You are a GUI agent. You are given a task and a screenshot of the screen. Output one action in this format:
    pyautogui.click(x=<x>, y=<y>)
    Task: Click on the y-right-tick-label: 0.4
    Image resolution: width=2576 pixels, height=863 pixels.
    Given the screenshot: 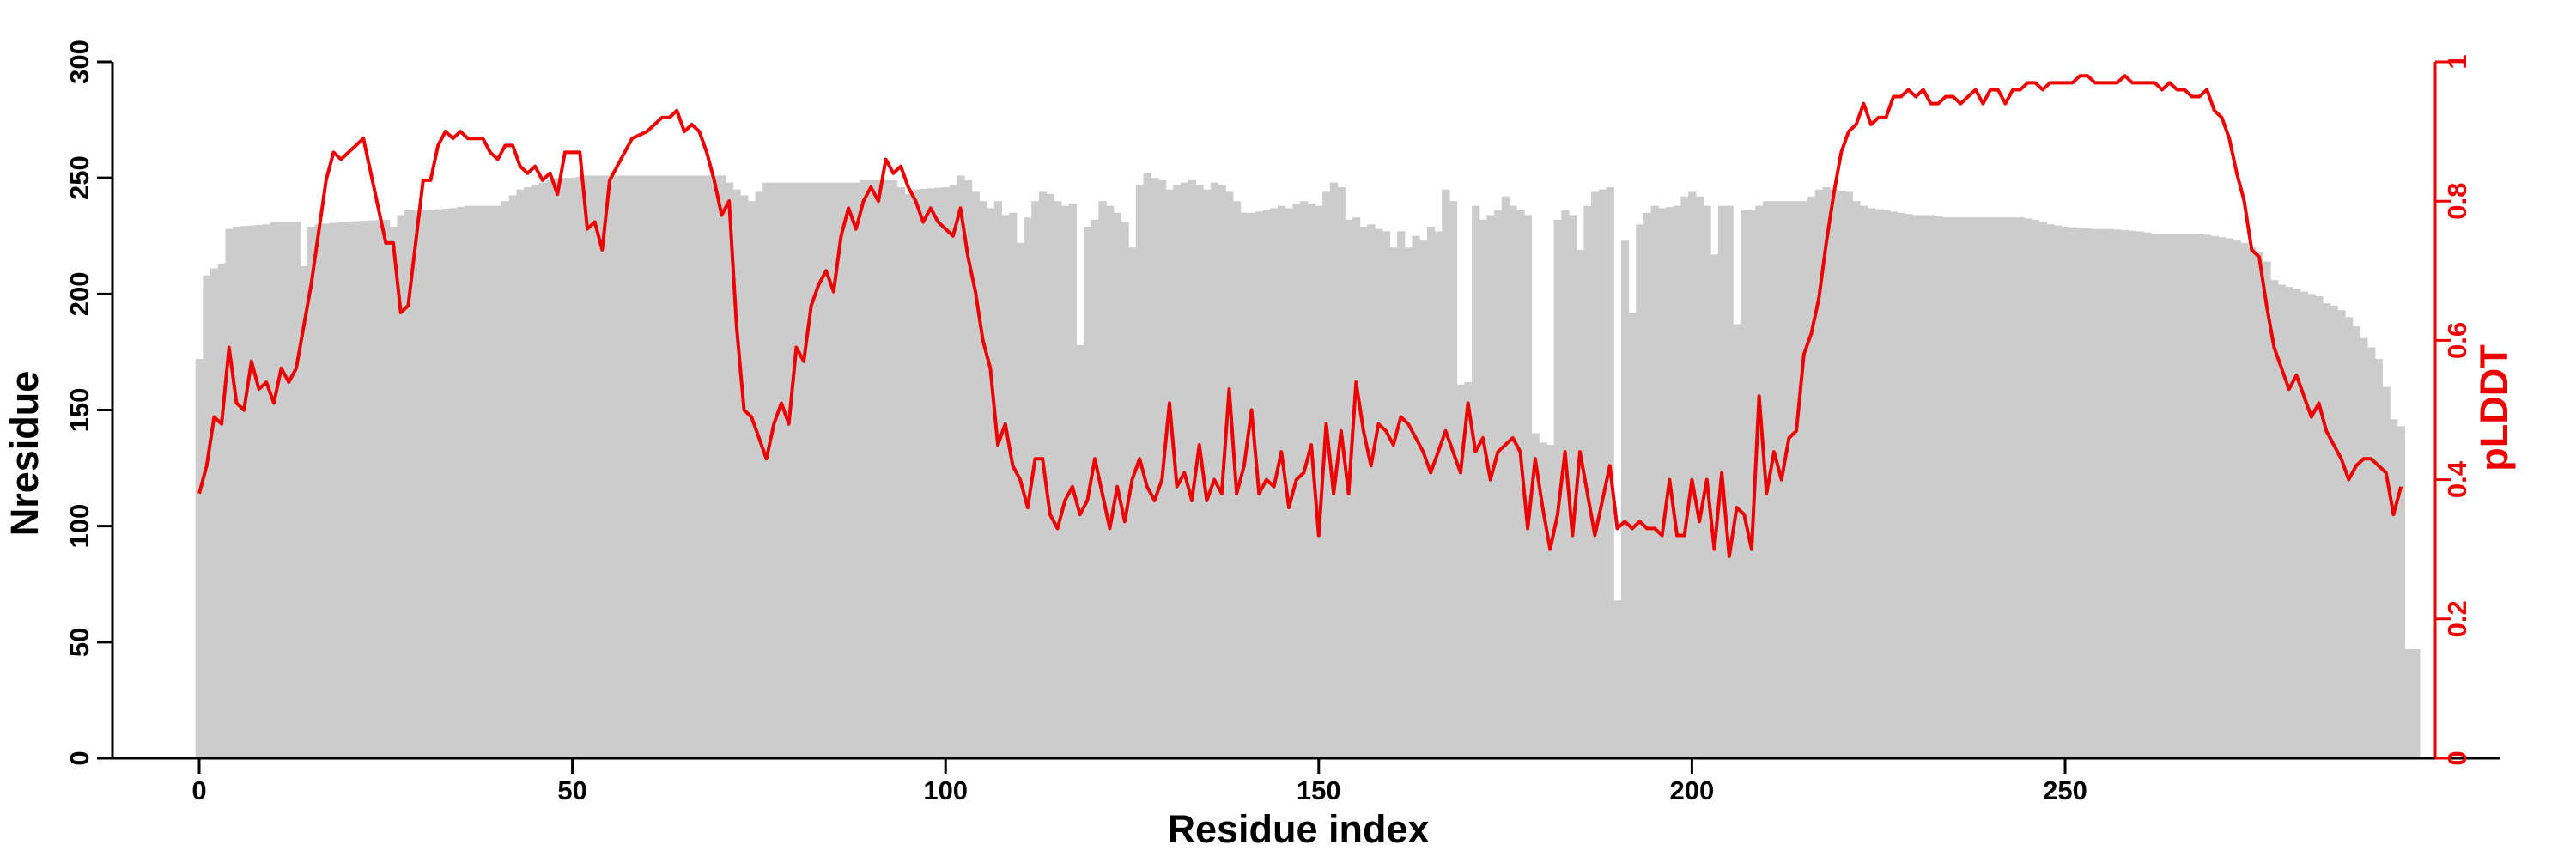 What is the action you would take?
    pyautogui.click(x=2457, y=479)
    